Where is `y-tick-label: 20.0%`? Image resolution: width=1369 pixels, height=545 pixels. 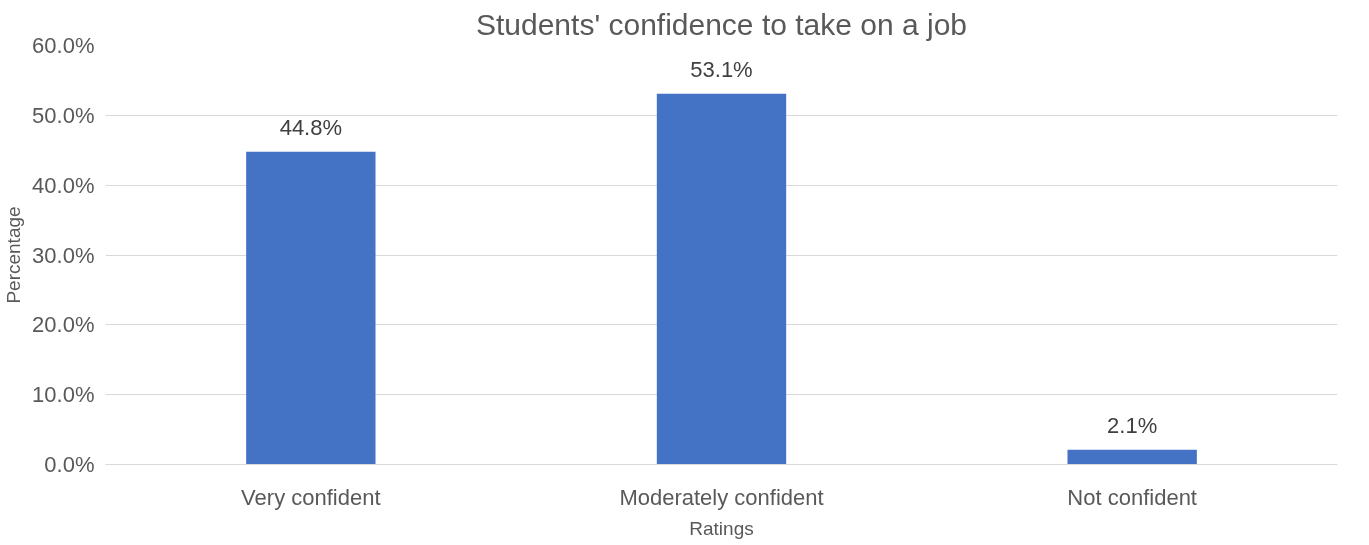 y-tick-label: 20.0% is located at coordinates (63, 325).